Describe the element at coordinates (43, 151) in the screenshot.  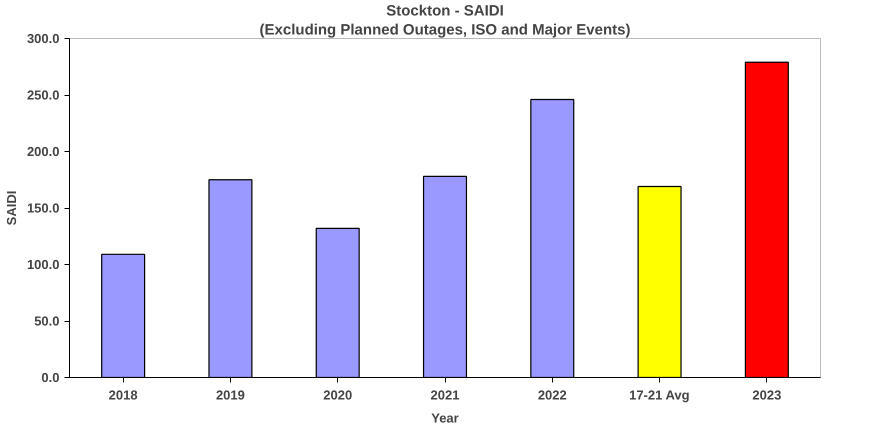
I see `y-tick-label: 200.0` at that location.